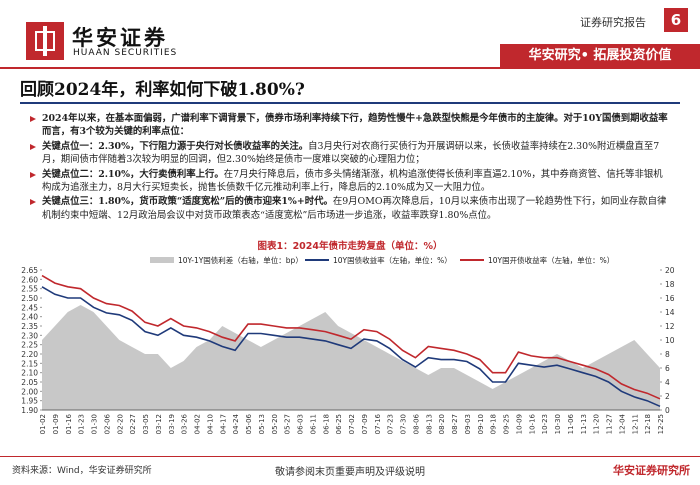 The image size is (700, 485). What do you see at coordinates (352, 424) in the screenshot?
I see `x-tick-label: 07-02` at bounding box center [352, 424].